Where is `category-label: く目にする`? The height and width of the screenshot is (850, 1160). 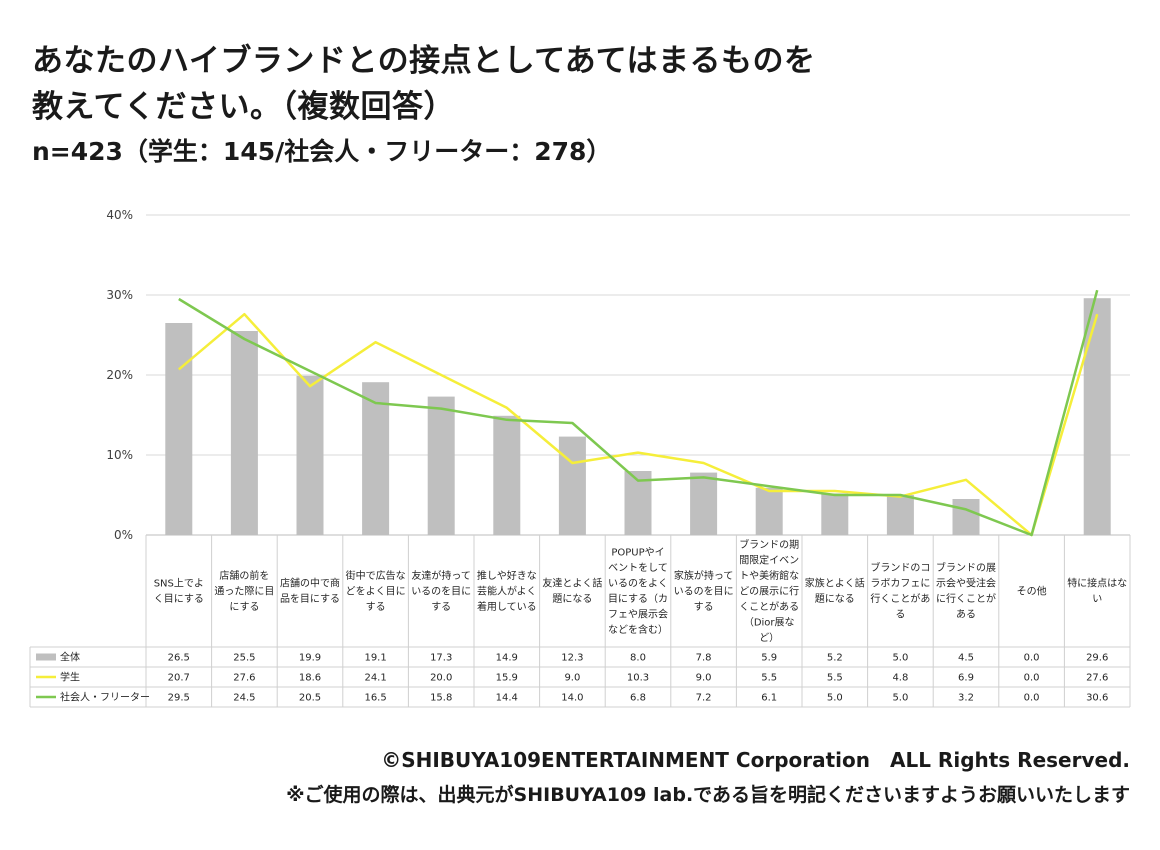
category-label: く目にする is located at coordinates (179, 599).